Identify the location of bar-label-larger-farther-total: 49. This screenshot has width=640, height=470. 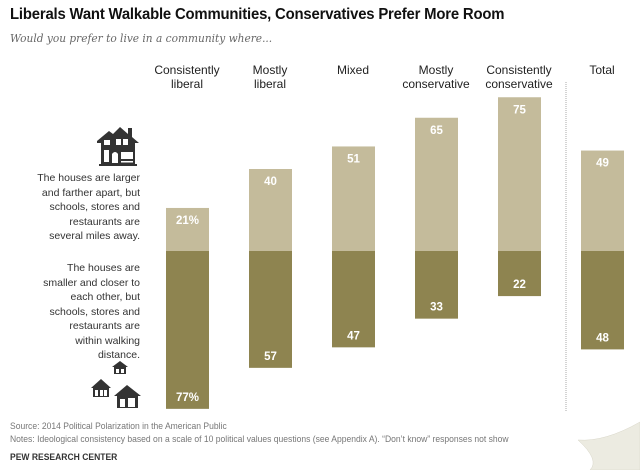
(602, 164).